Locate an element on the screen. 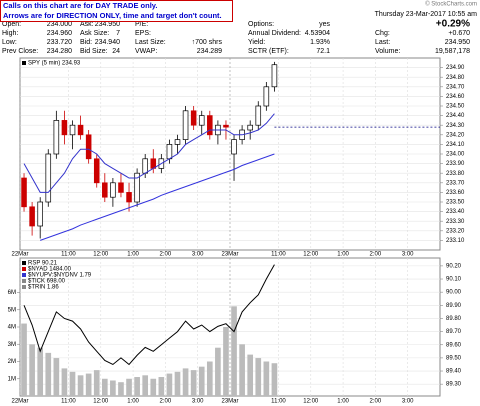  note-box is located at coordinates (116, 11).